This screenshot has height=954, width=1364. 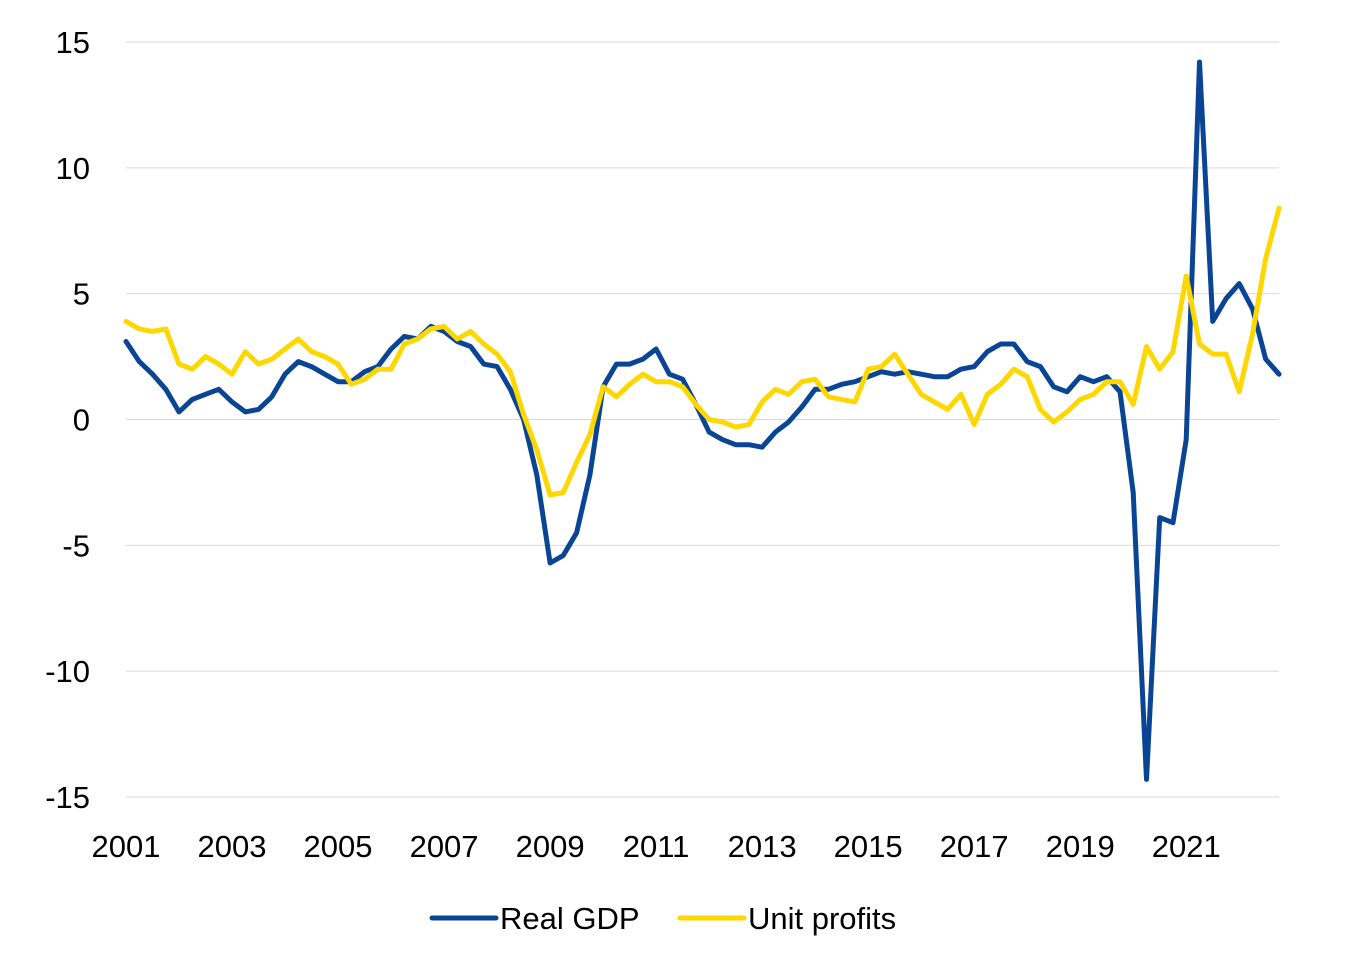 I want to click on x-tick-label: 2021, so click(x=1186, y=846).